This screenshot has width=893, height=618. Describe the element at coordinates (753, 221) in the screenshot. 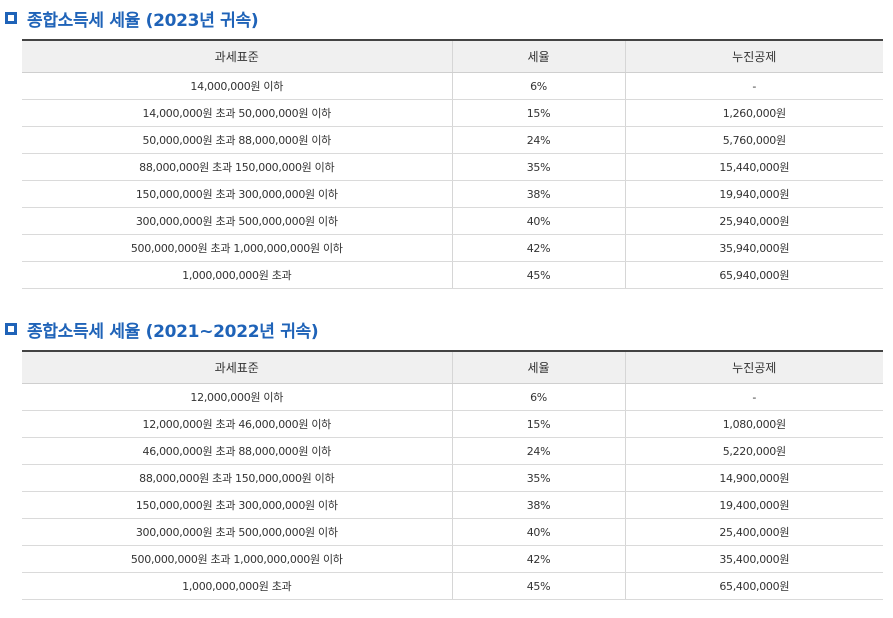

I see `deduction-cell: 25,940,000원` at that location.